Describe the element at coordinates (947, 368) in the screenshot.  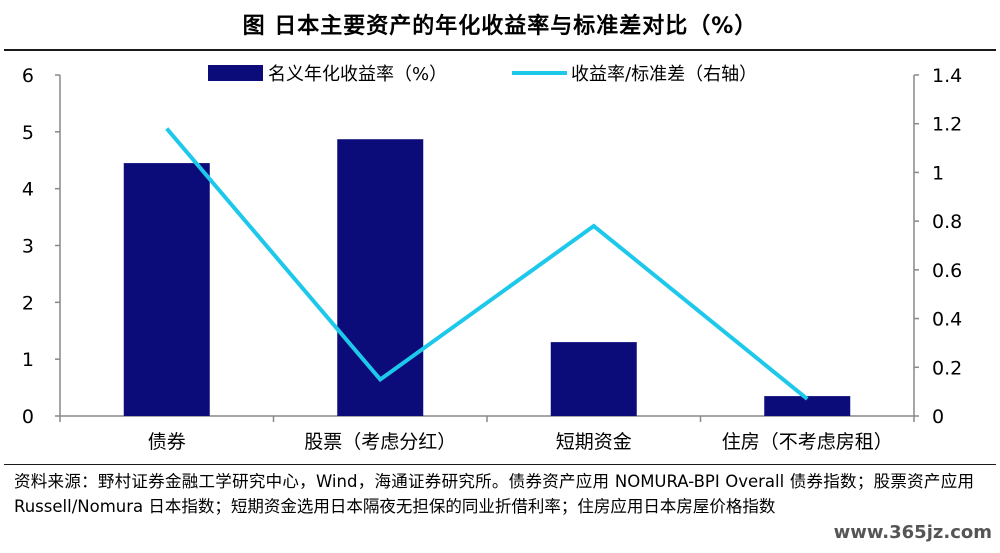
I see `right-tick-label: 0.2` at that location.